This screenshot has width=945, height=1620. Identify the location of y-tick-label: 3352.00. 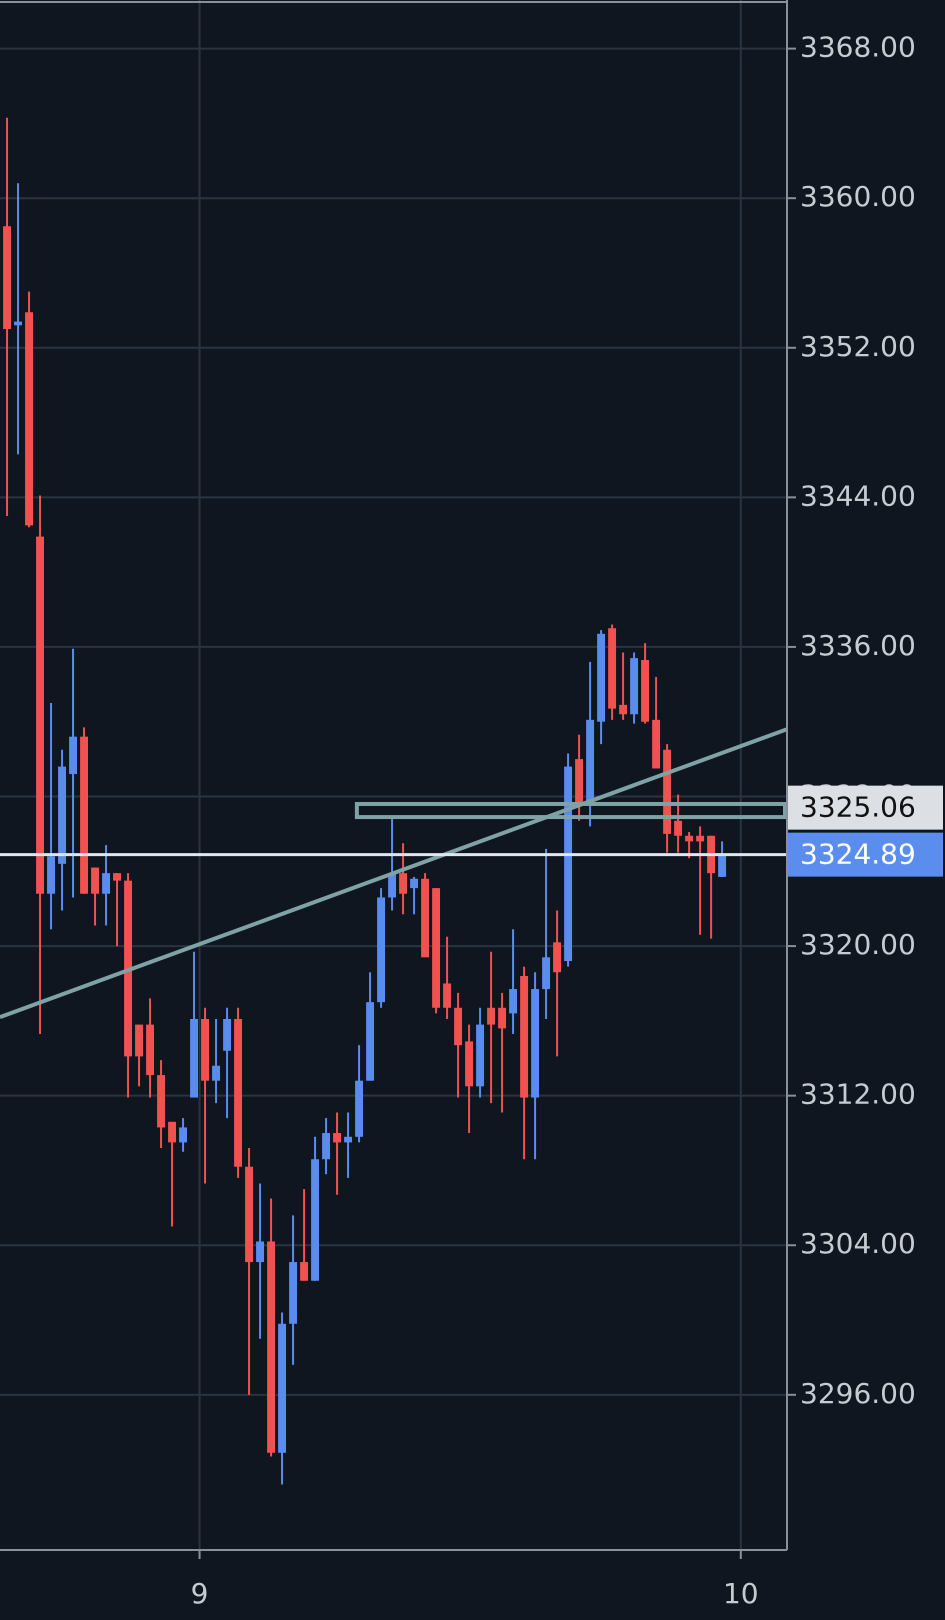
(858, 346).